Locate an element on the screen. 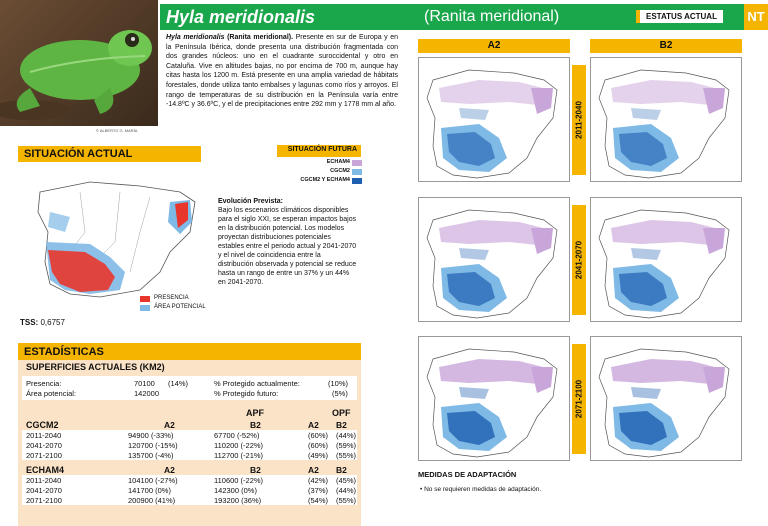 This screenshot has height=526, width=768. cell-apf-a2: 94900 (-33%) is located at coordinates (151, 435).